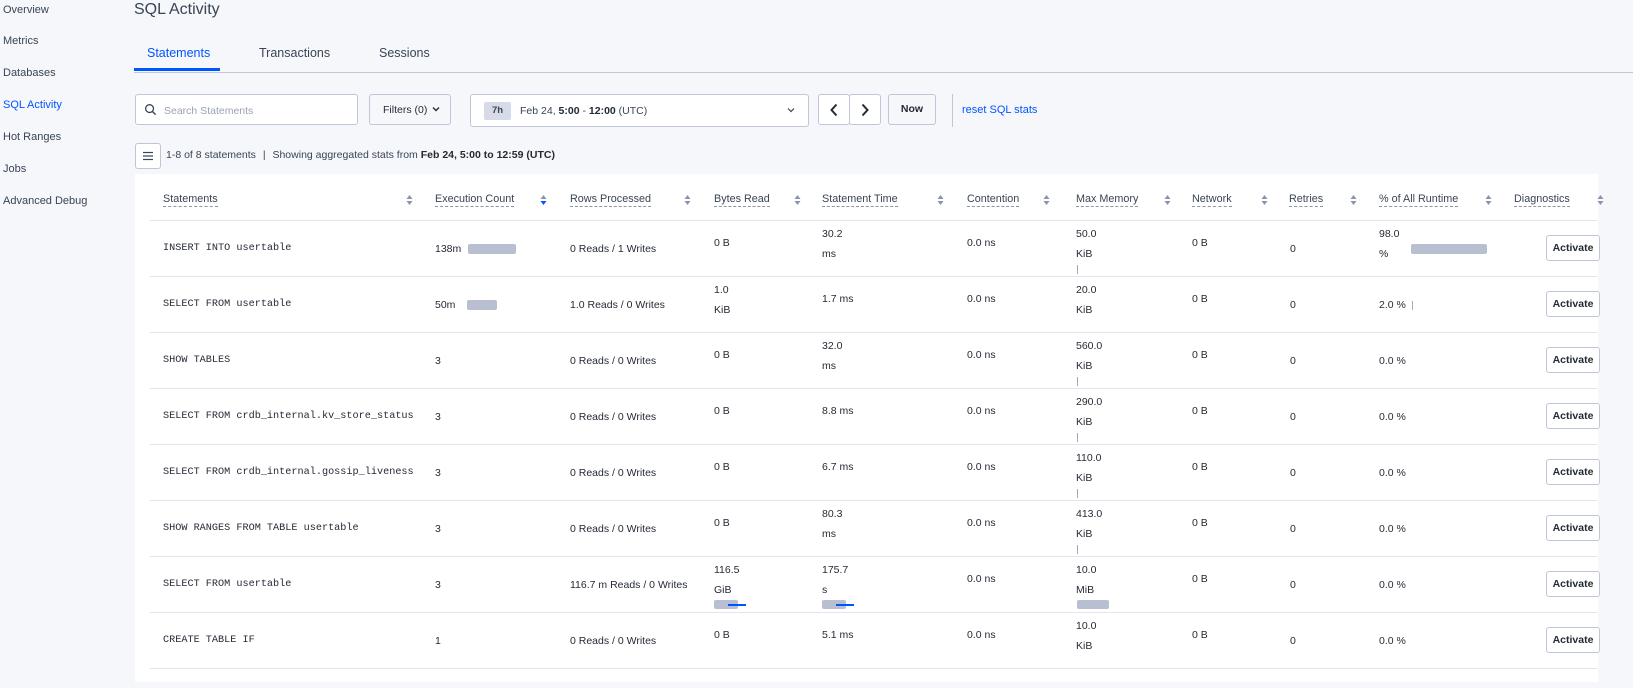  What do you see at coordinates (21, 41) in the screenshot?
I see `sidebar-item-metrics: Metrics` at bounding box center [21, 41].